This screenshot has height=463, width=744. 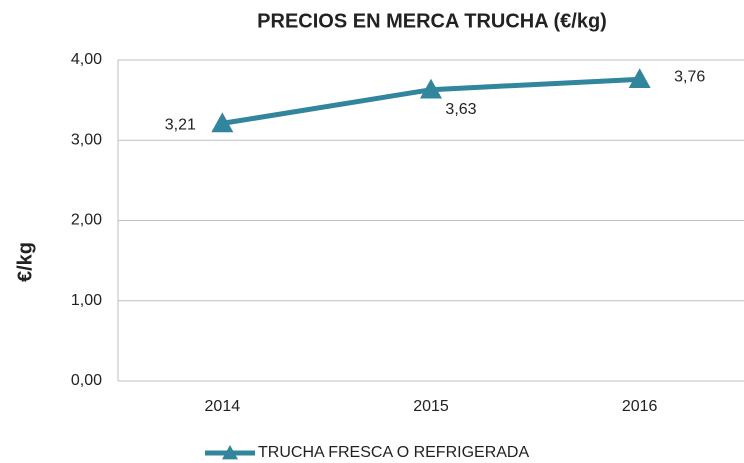 What do you see at coordinates (25, 262) in the screenshot?
I see `y-axis-label: €/kg` at bounding box center [25, 262].